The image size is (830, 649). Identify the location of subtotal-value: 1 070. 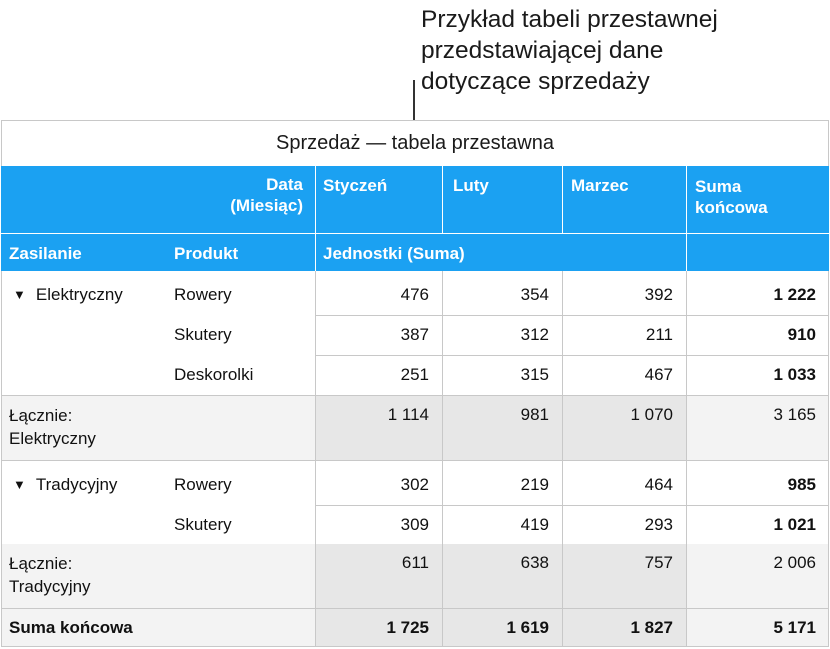
(651, 414).